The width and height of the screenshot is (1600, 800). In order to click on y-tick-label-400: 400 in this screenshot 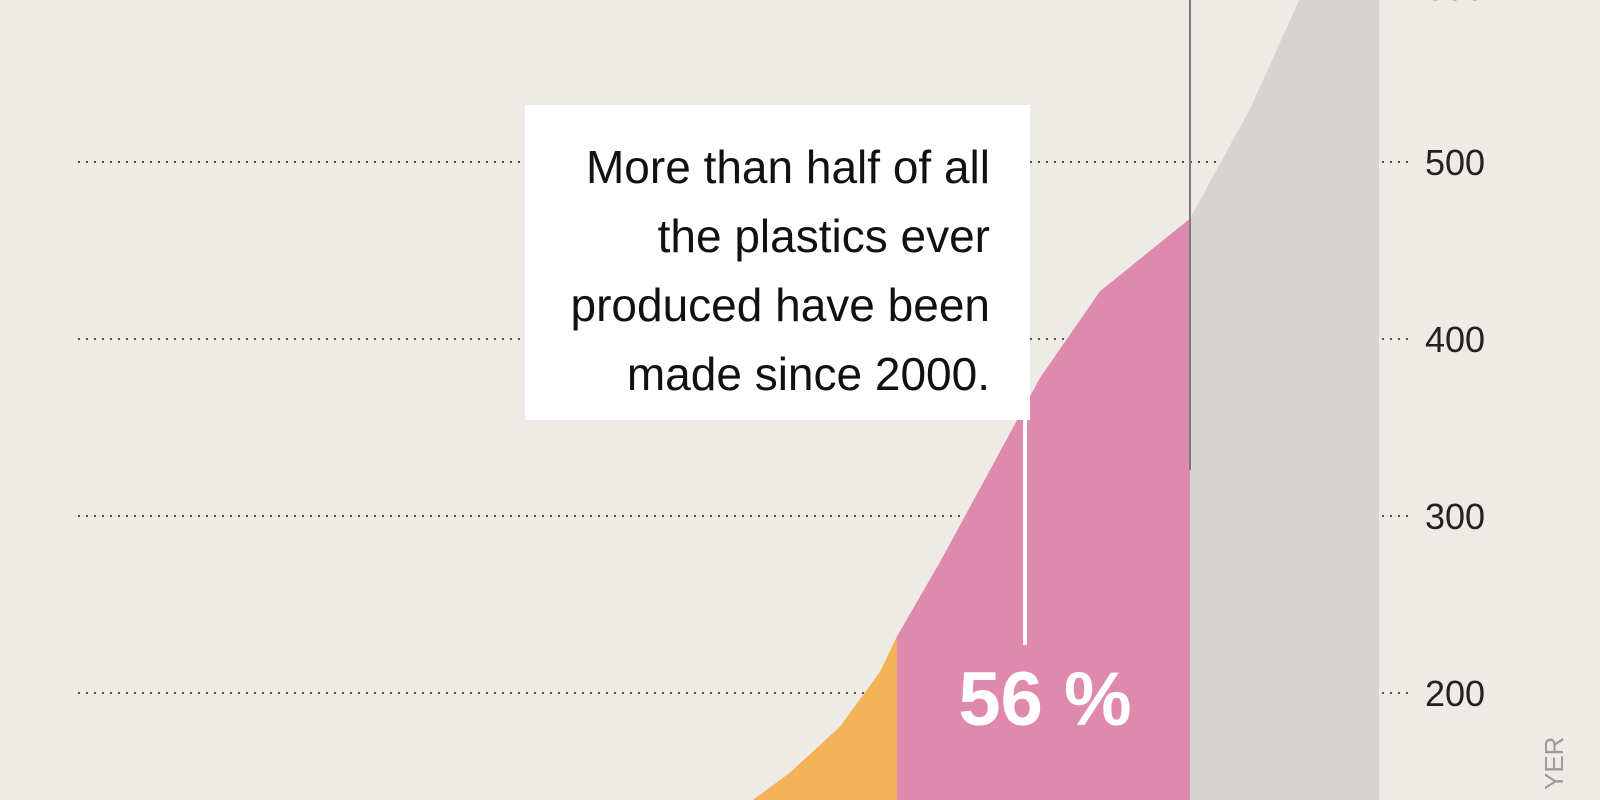, I will do `click(1455, 339)`.